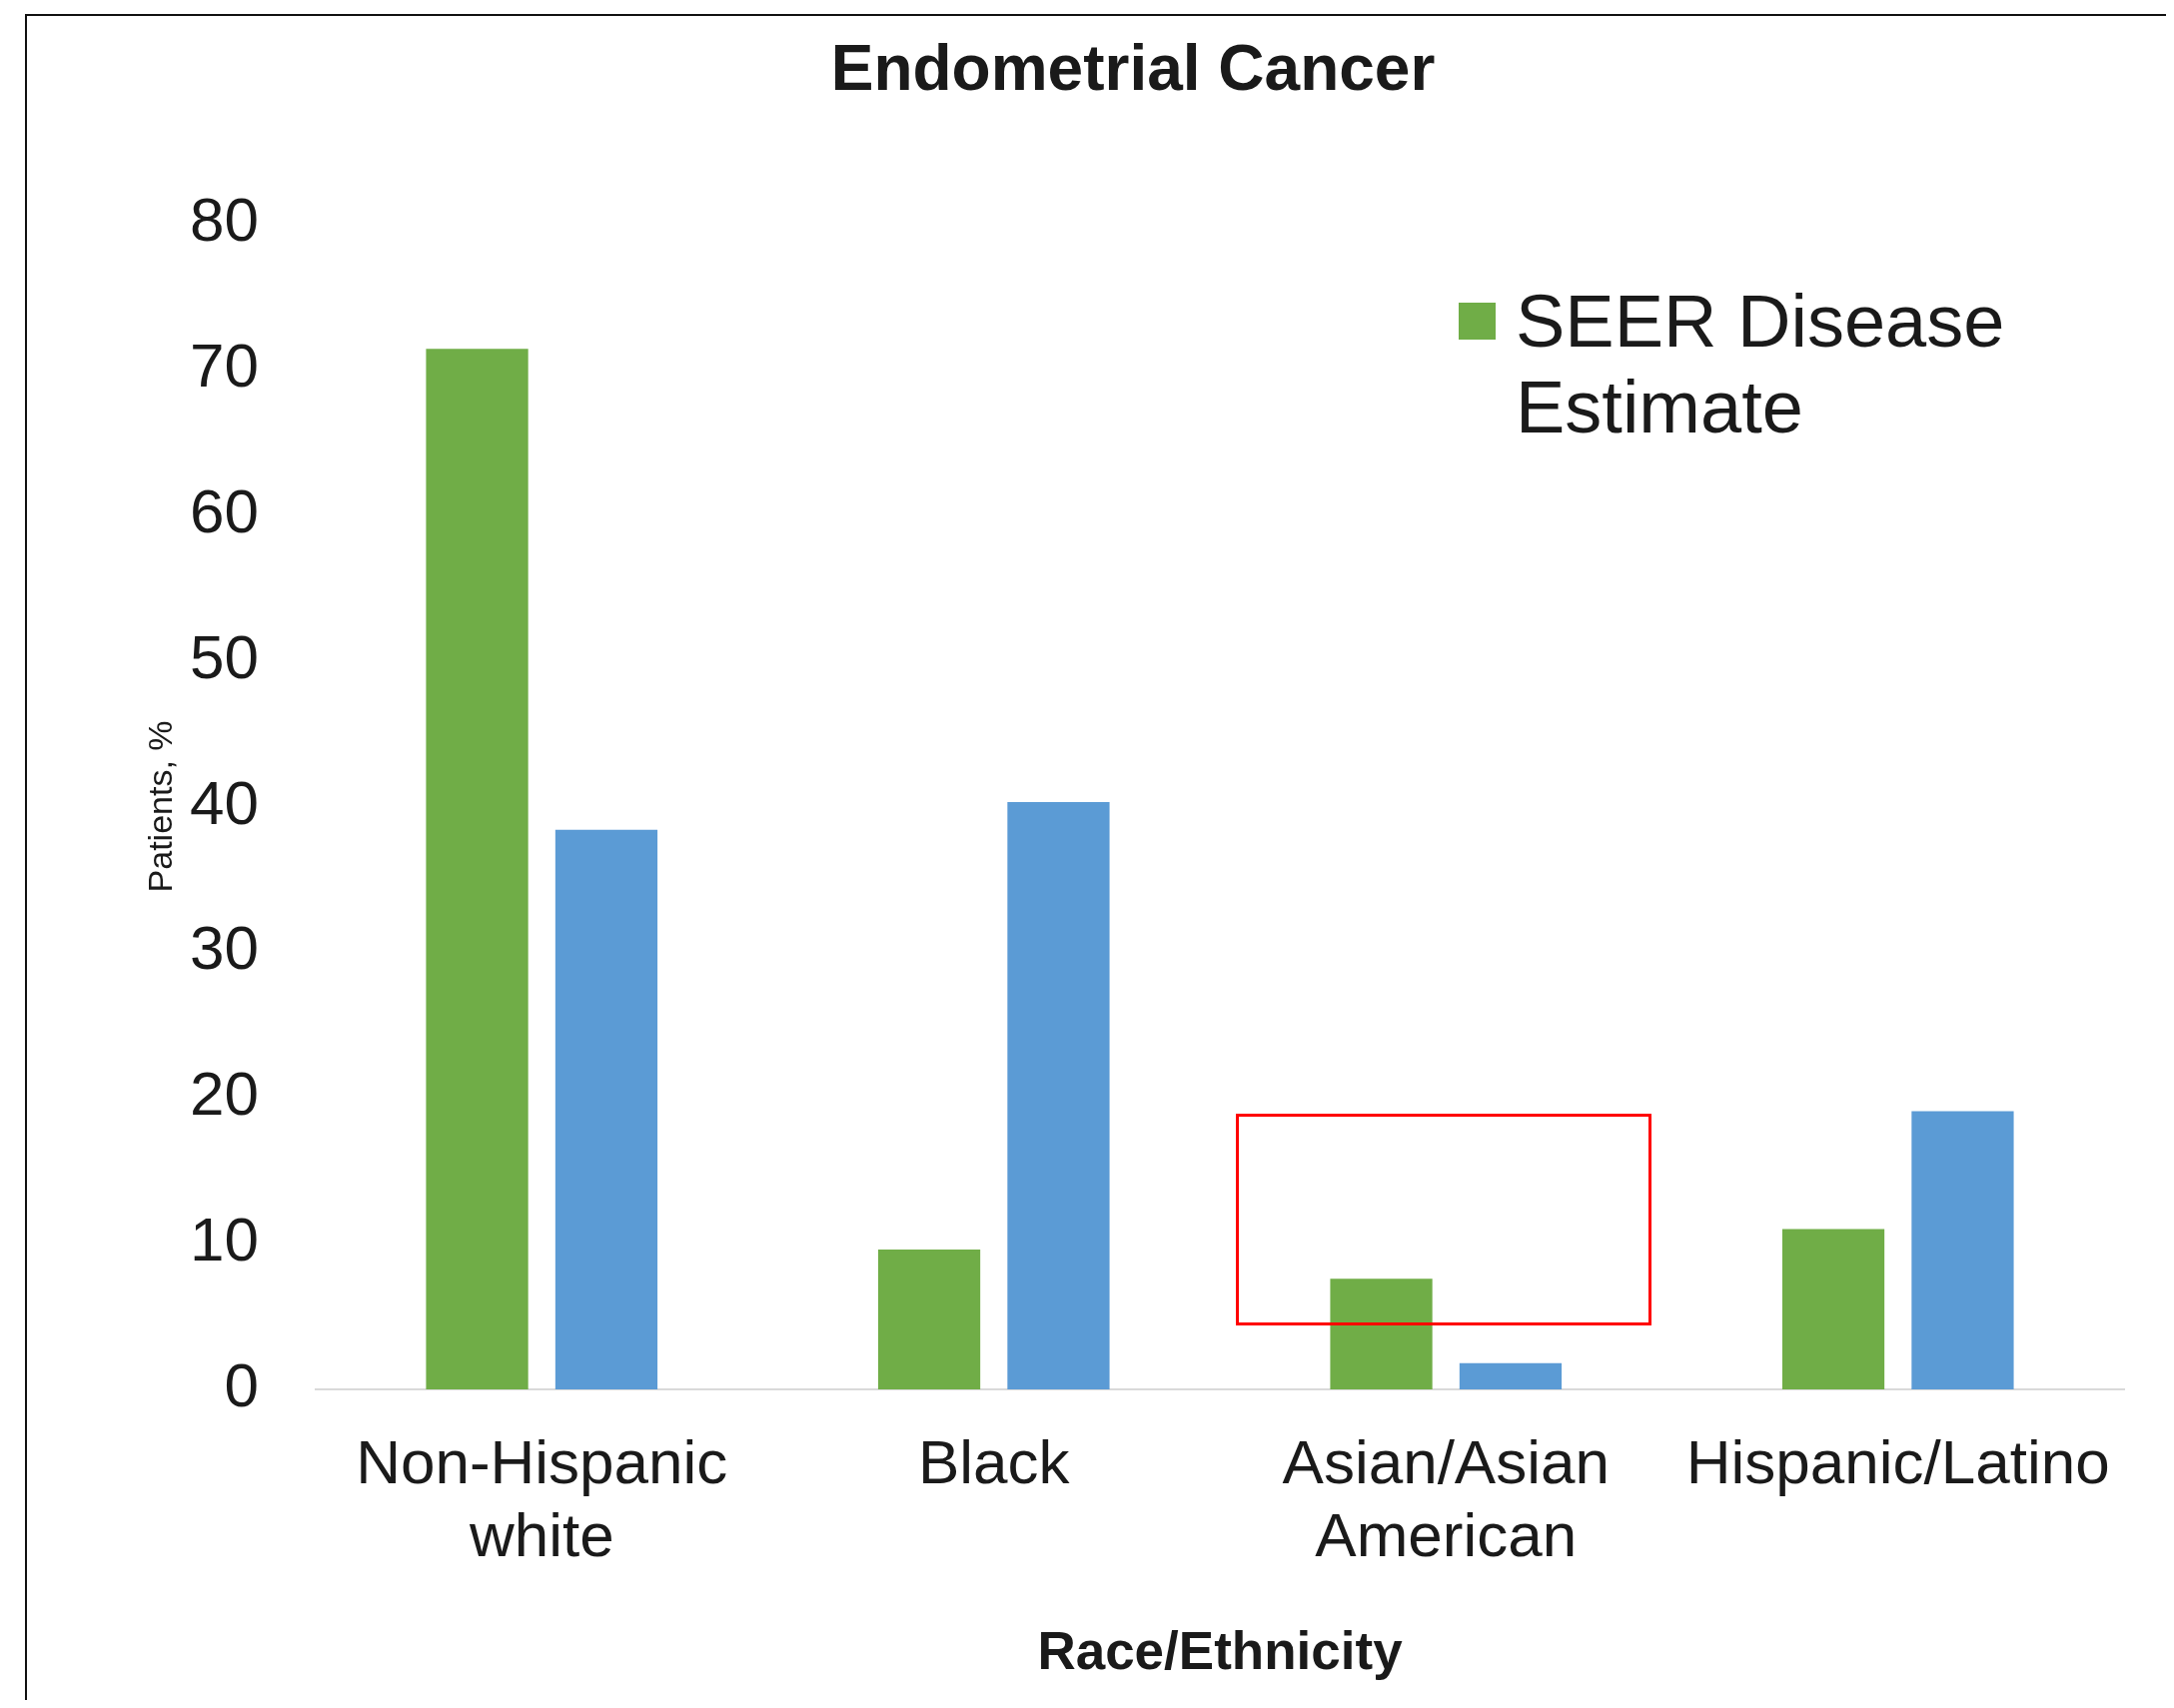 This screenshot has height=1708, width=2174. Describe the element at coordinates (160, 806) in the screenshot. I see `y-axis-title: Patients, %` at that location.